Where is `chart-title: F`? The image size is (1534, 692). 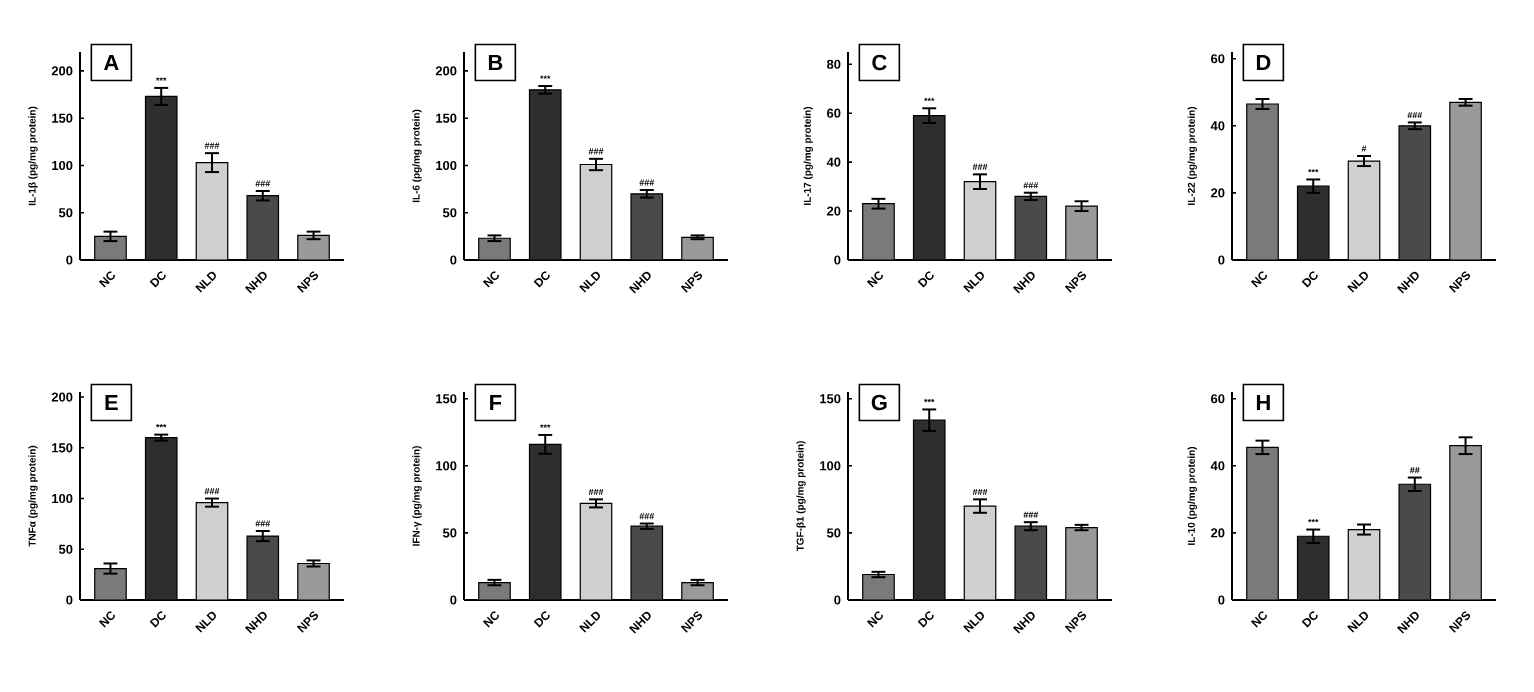
chart-title: F is located at coordinates (496, 402).